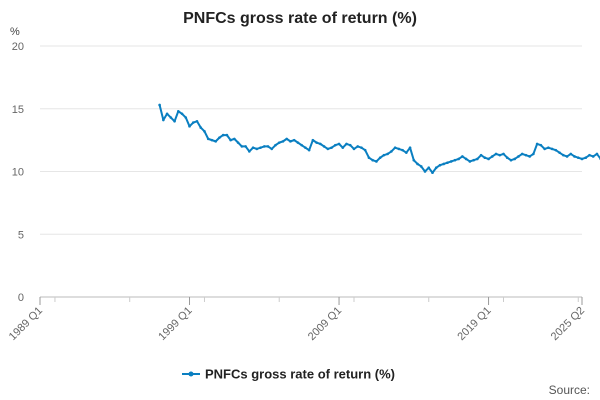 The image size is (600, 400). What do you see at coordinates (18, 172) in the screenshot?
I see `y-axis: 0 5 10 15 20` at bounding box center [18, 172].